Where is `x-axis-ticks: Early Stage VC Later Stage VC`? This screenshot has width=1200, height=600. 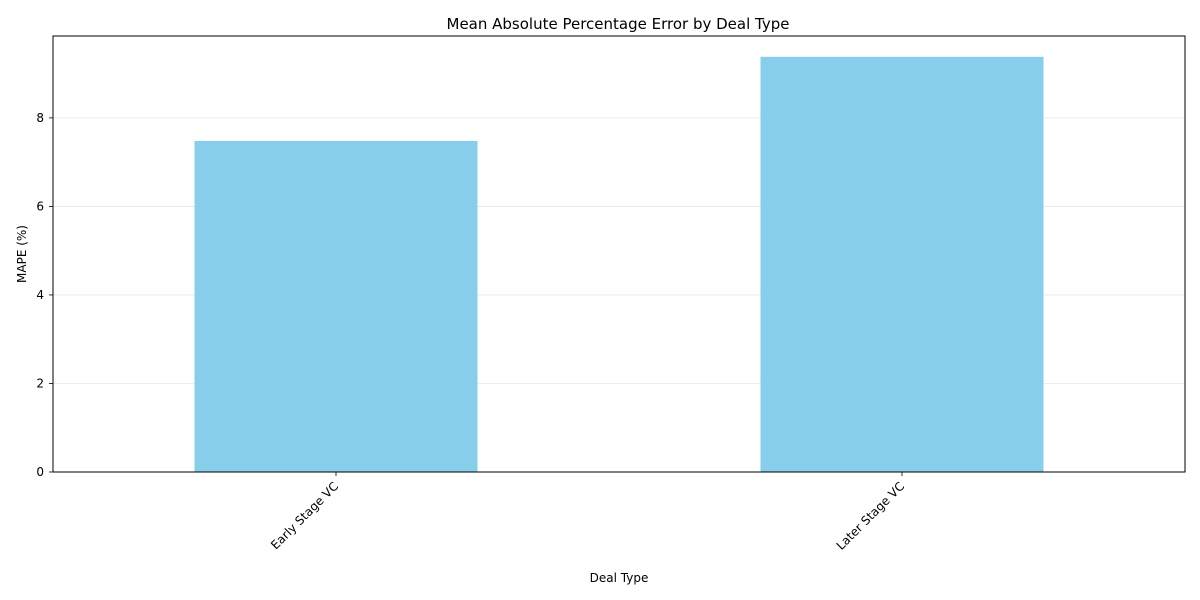
x-axis-ticks: Early Stage VC Later Stage VC is located at coordinates (587, 512).